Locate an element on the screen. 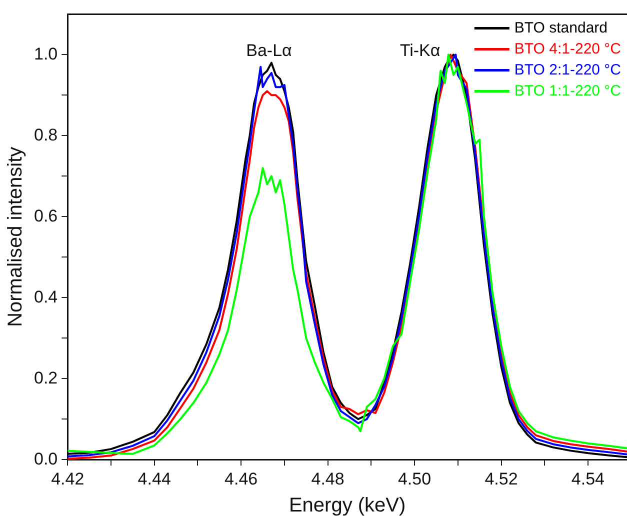 This screenshot has width=627, height=520. x-tick-label: 4.44 is located at coordinates (154, 478).